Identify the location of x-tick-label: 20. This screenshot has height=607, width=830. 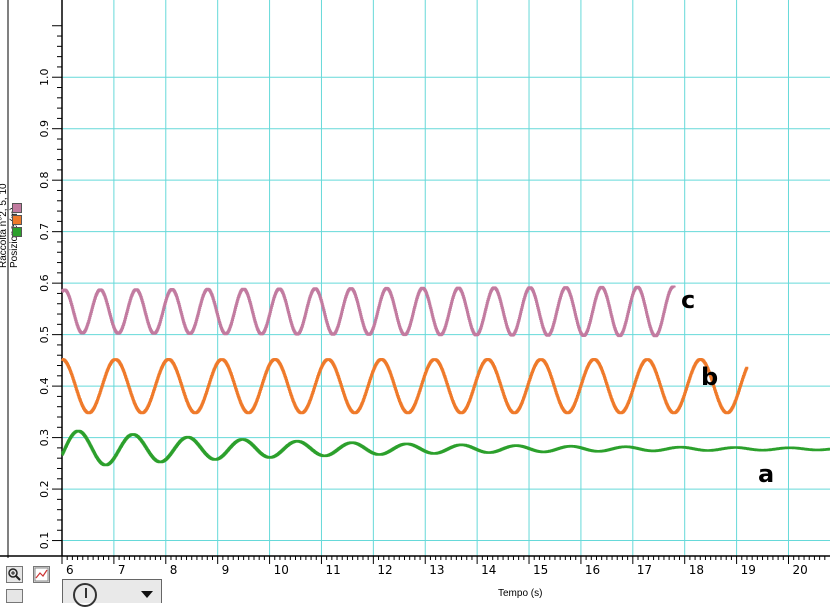
(799, 570).